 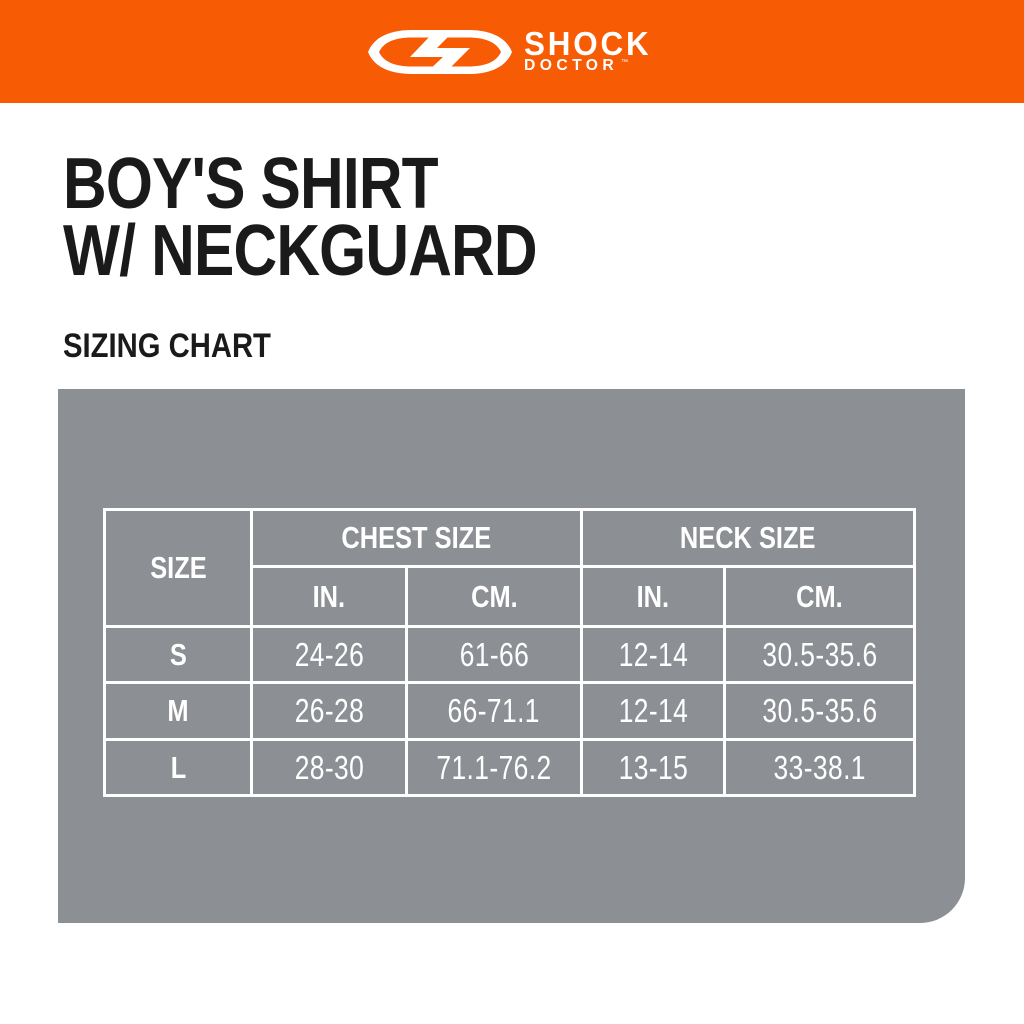 I want to click on table-row-medium: M 26-28 66-71.1 12-14 30.5-35.6, so click(x=510, y=711).